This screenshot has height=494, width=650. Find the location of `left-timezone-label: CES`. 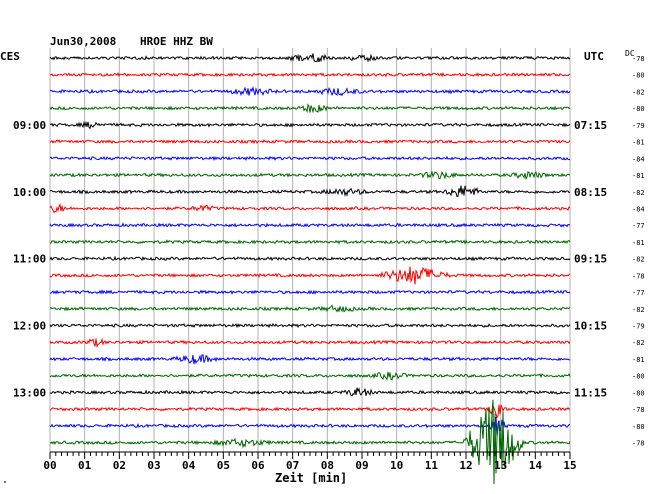

left-timezone-label: CES is located at coordinates (10, 56).